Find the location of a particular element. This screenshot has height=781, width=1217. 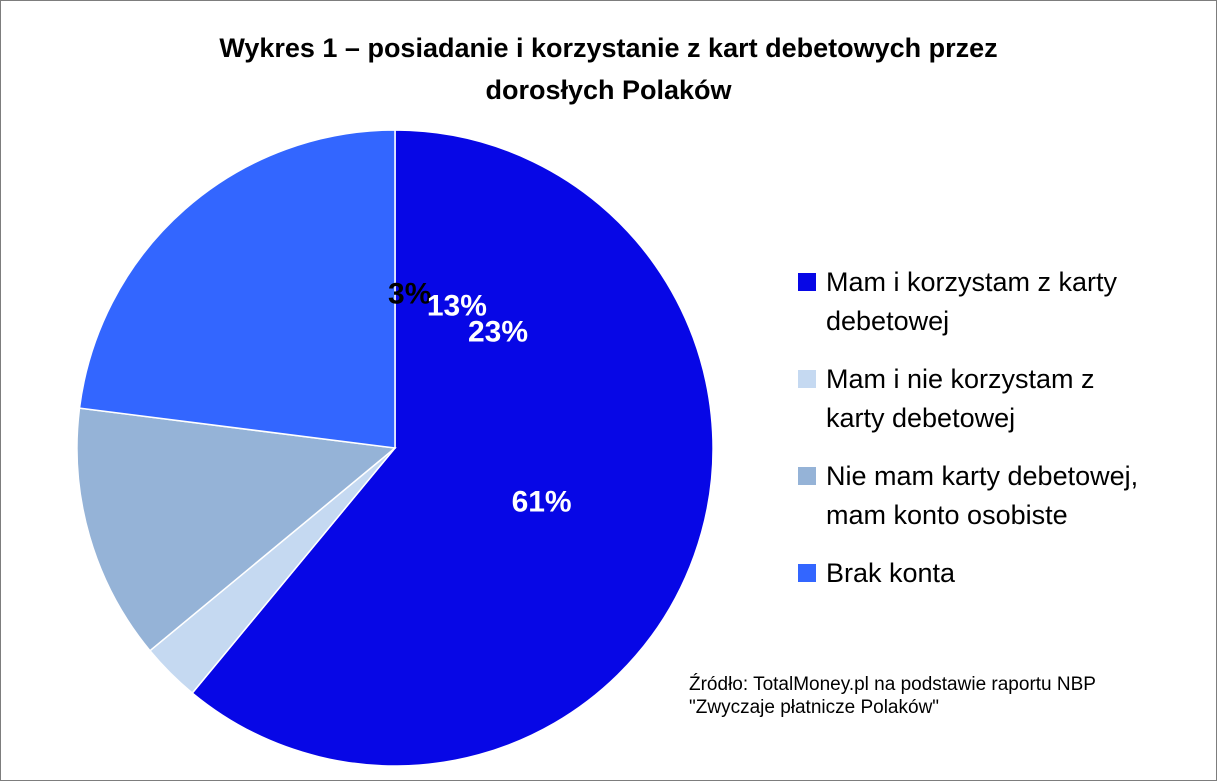

chart-title-line2: dorosłych Polaków is located at coordinates (608, 90).